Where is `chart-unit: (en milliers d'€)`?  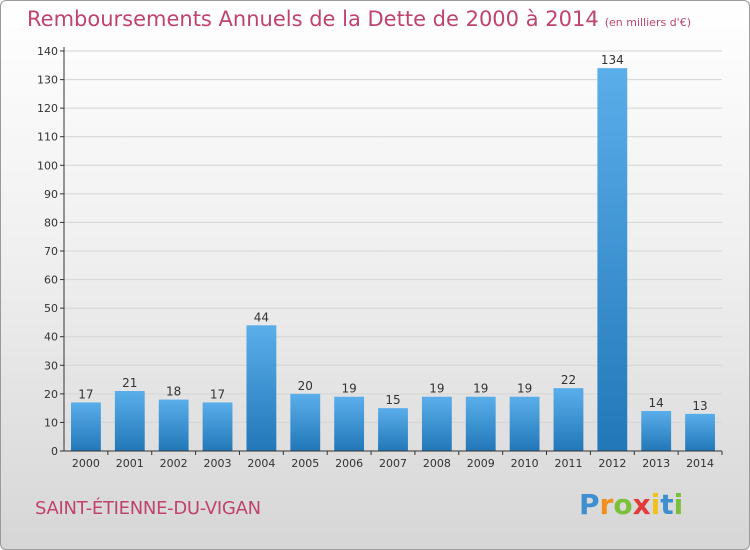
chart-unit: (en milliers d'€) is located at coordinates (647, 22).